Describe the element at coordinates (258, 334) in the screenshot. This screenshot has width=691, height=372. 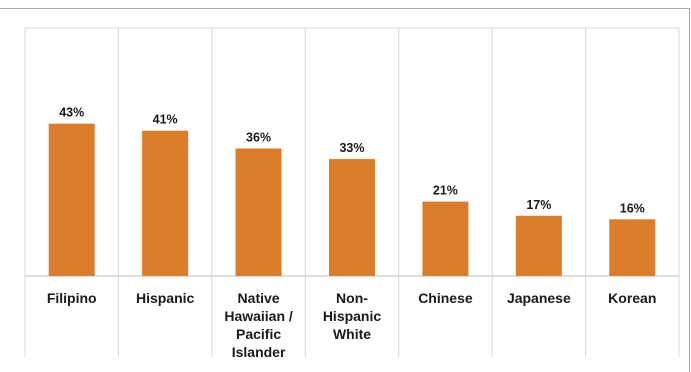
I see `category-label-line: Pacific` at that location.